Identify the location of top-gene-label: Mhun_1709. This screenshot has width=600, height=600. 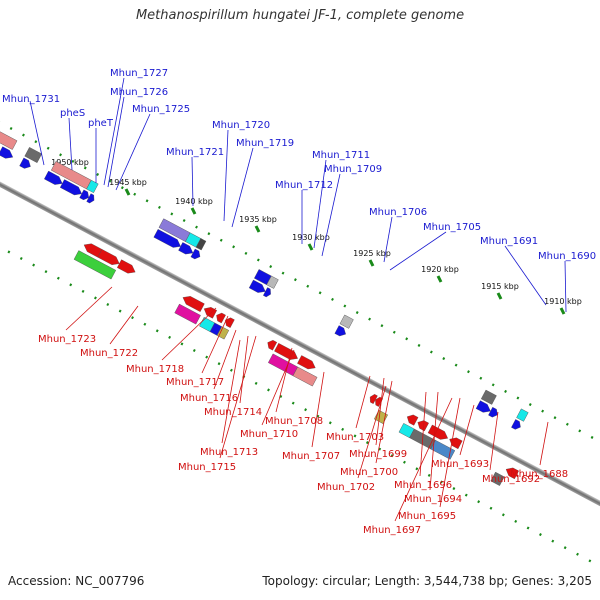
(353, 169).